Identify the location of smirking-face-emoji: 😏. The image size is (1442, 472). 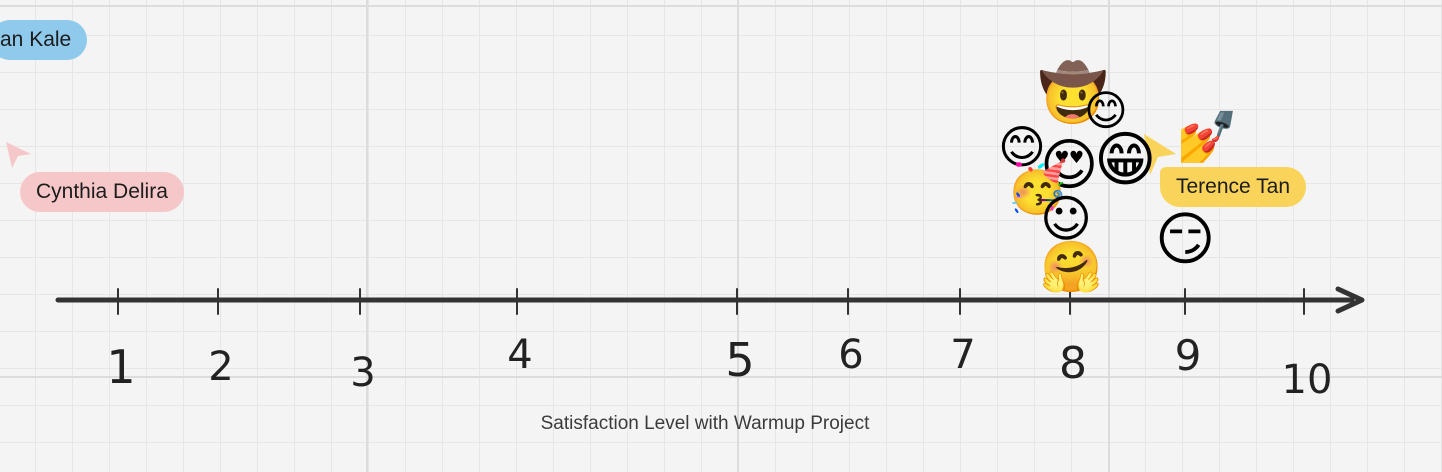
(1185, 239).